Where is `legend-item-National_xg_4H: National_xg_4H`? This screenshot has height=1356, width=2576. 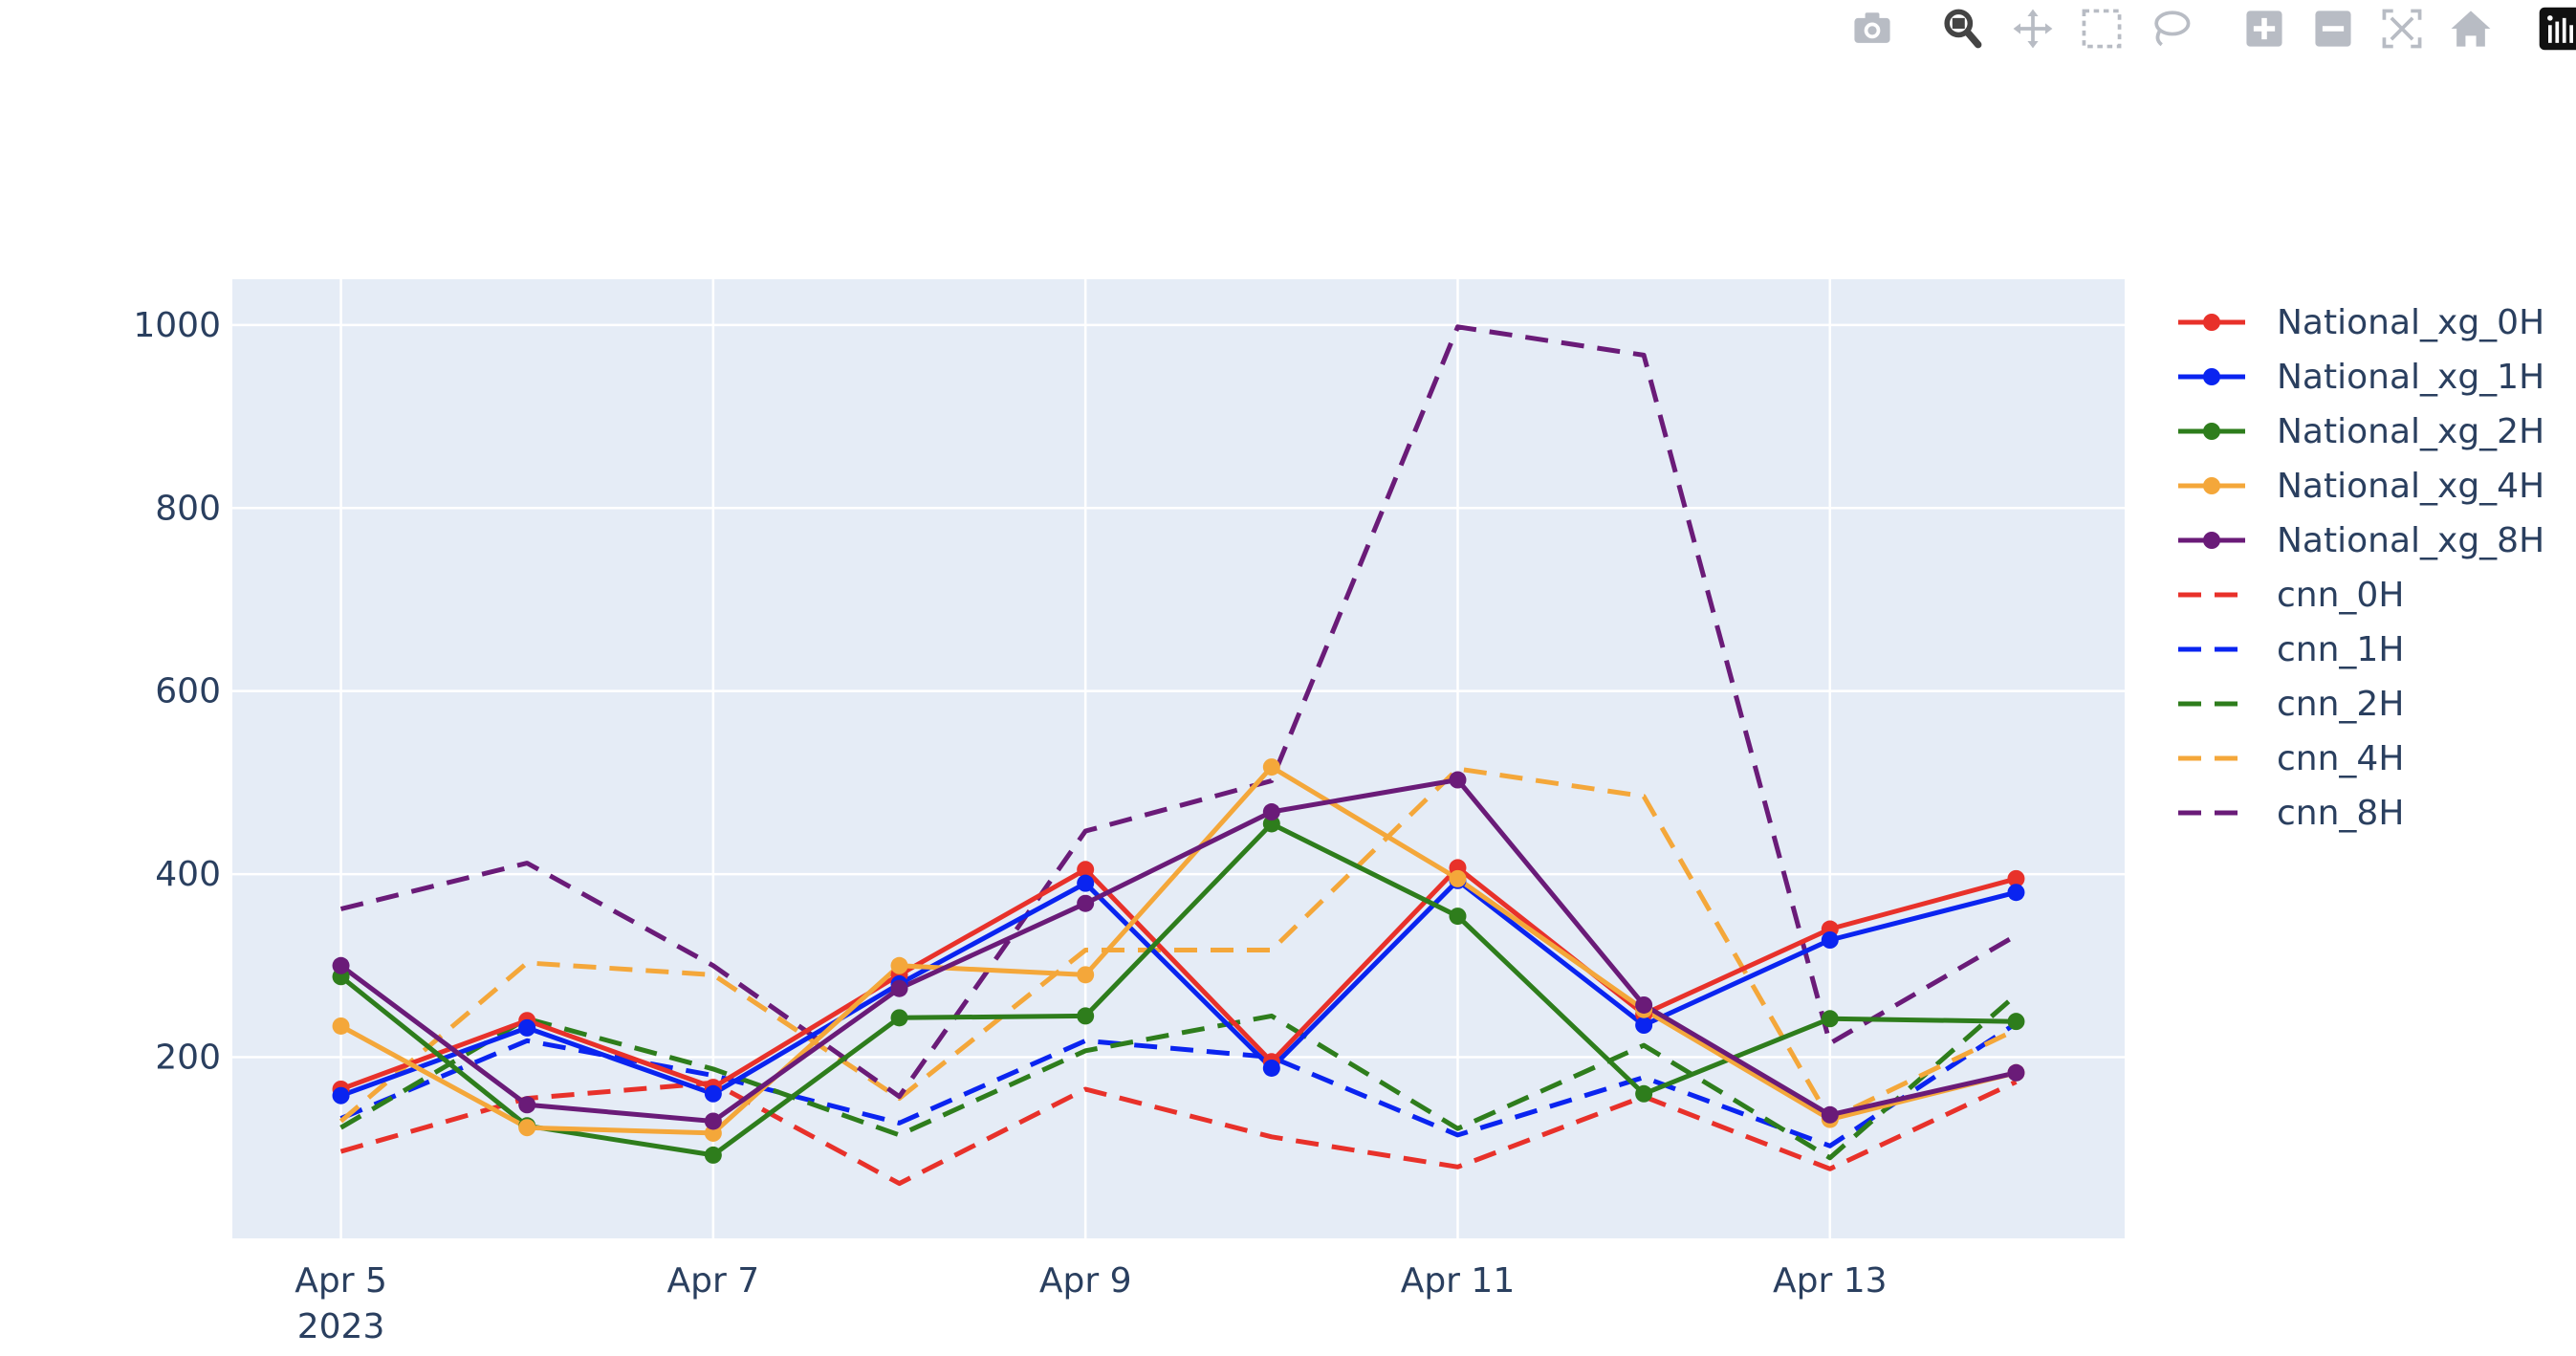
legend-item-National_xg_4H: National_xg_4H is located at coordinates (2361, 486).